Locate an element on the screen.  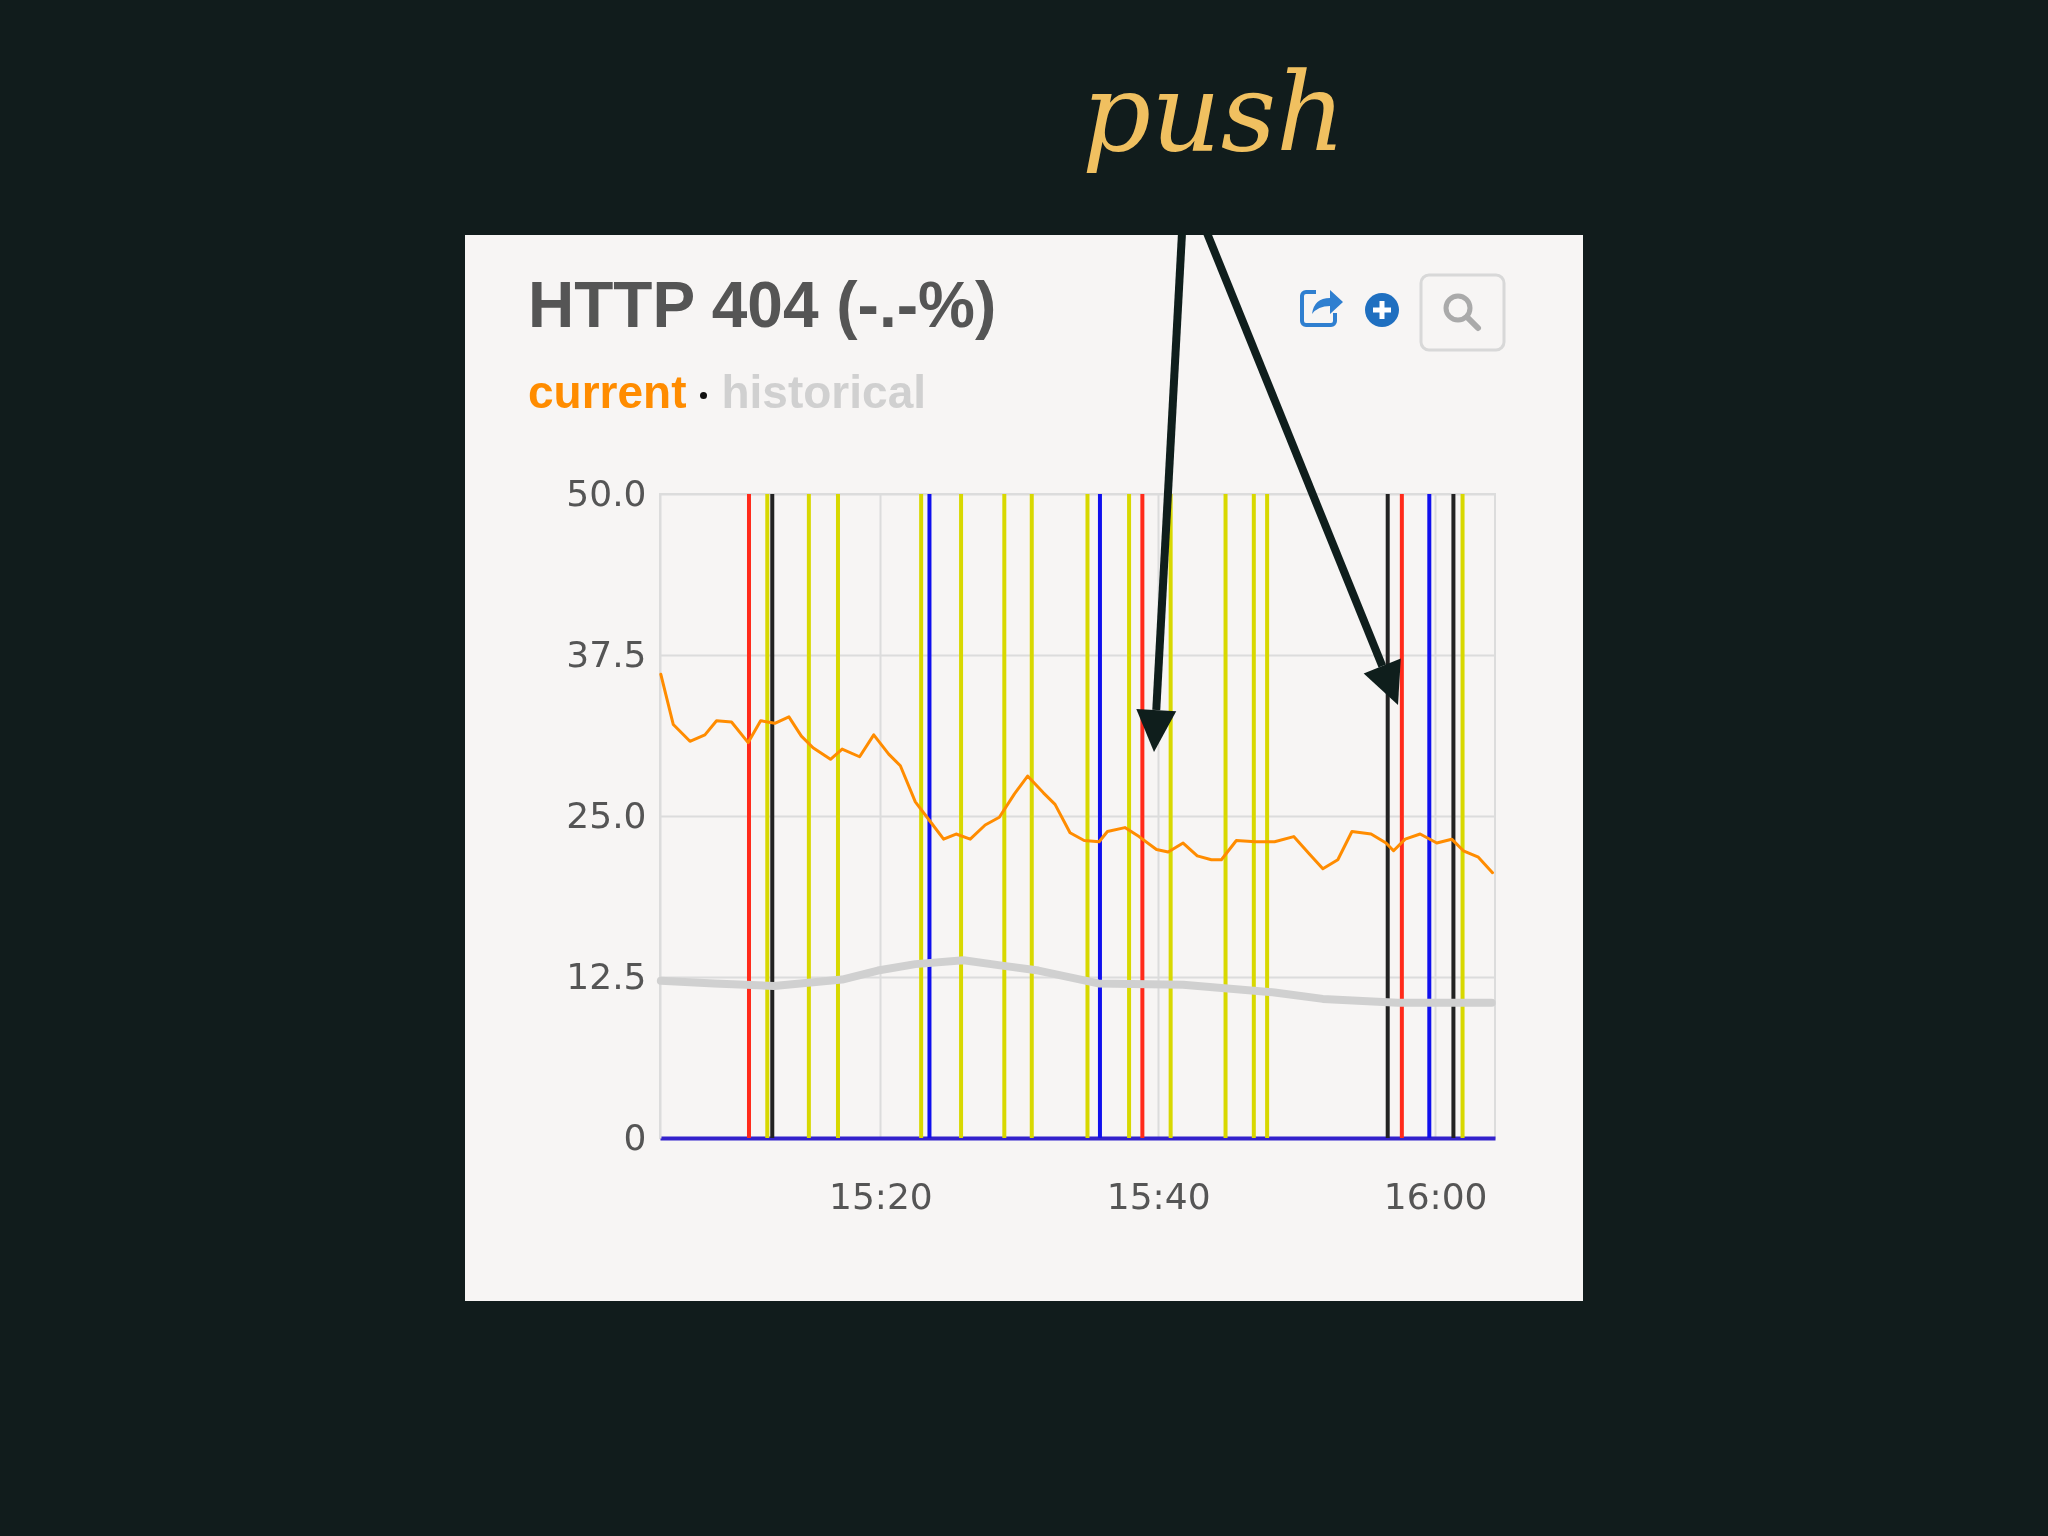
x-tick-label: 16:00 is located at coordinates (1435, 1196).